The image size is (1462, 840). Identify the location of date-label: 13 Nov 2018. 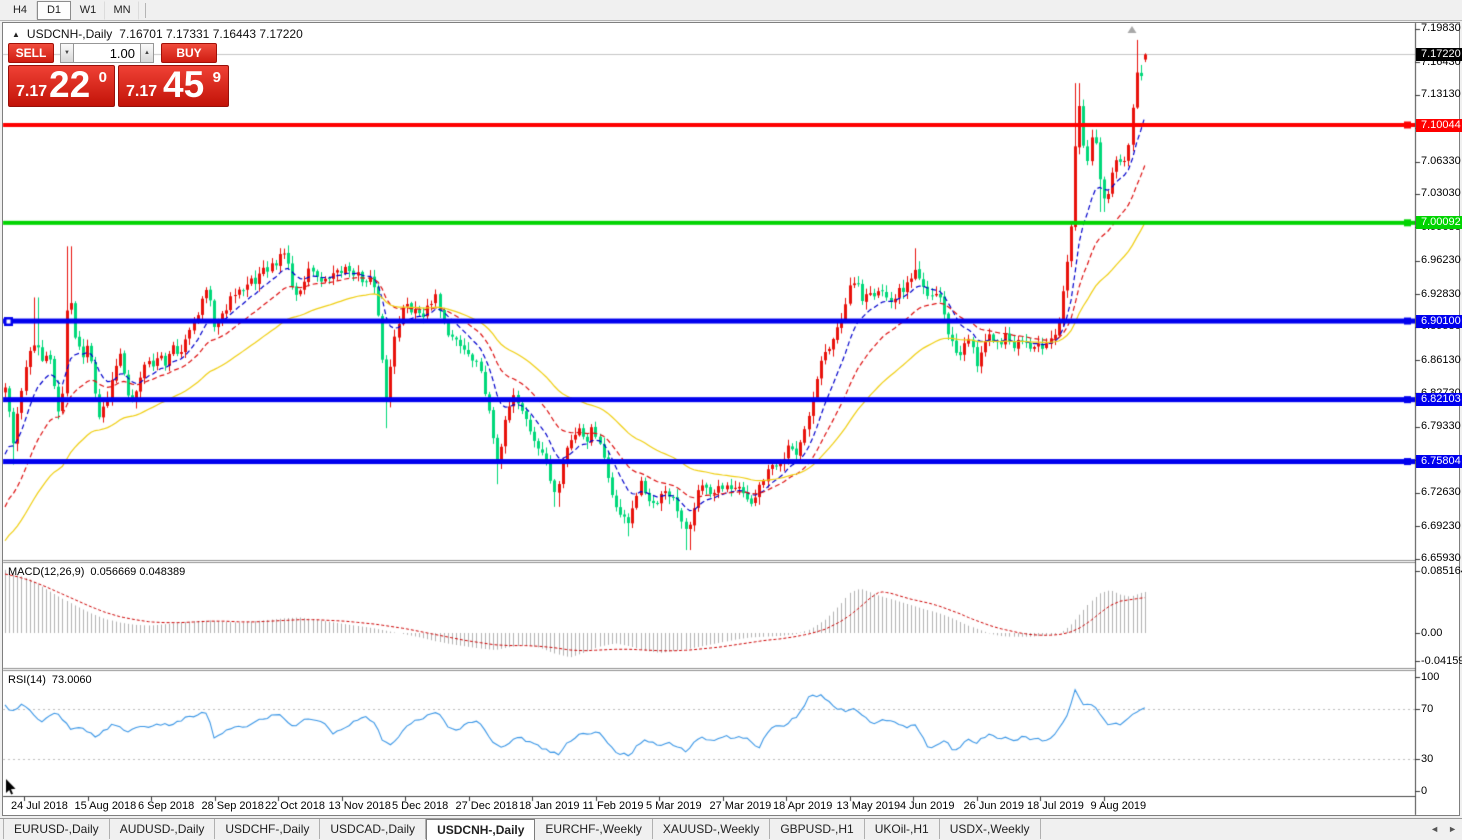
(359, 806).